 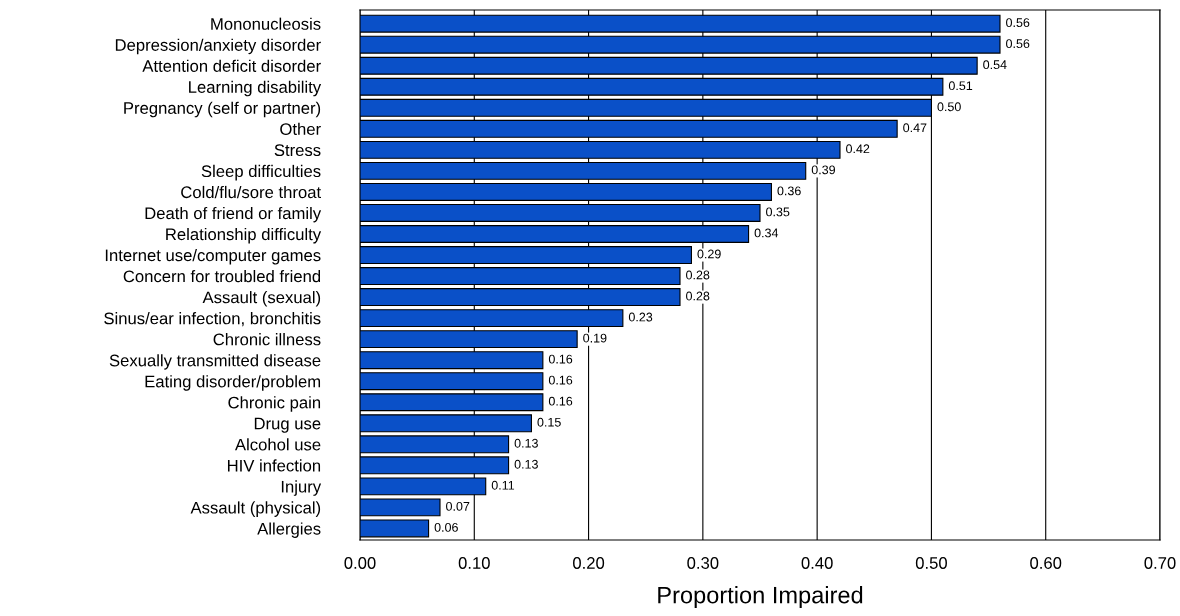 What do you see at coordinates (297, 150) in the screenshot?
I see `y-tick-label: Stress` at bounding box center [297, 150].